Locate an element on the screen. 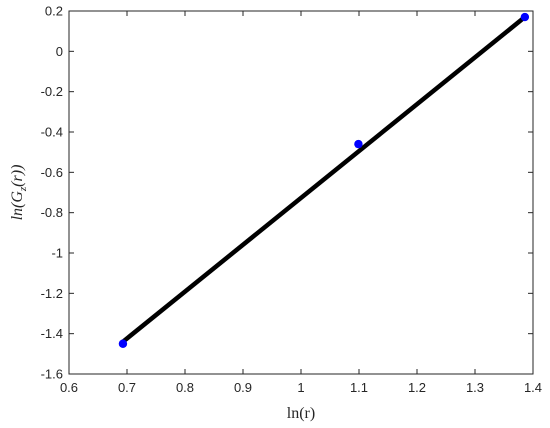 This screenshot has height=428, width=550. y-tick-label: -1 is located at coordinates (57, 253).